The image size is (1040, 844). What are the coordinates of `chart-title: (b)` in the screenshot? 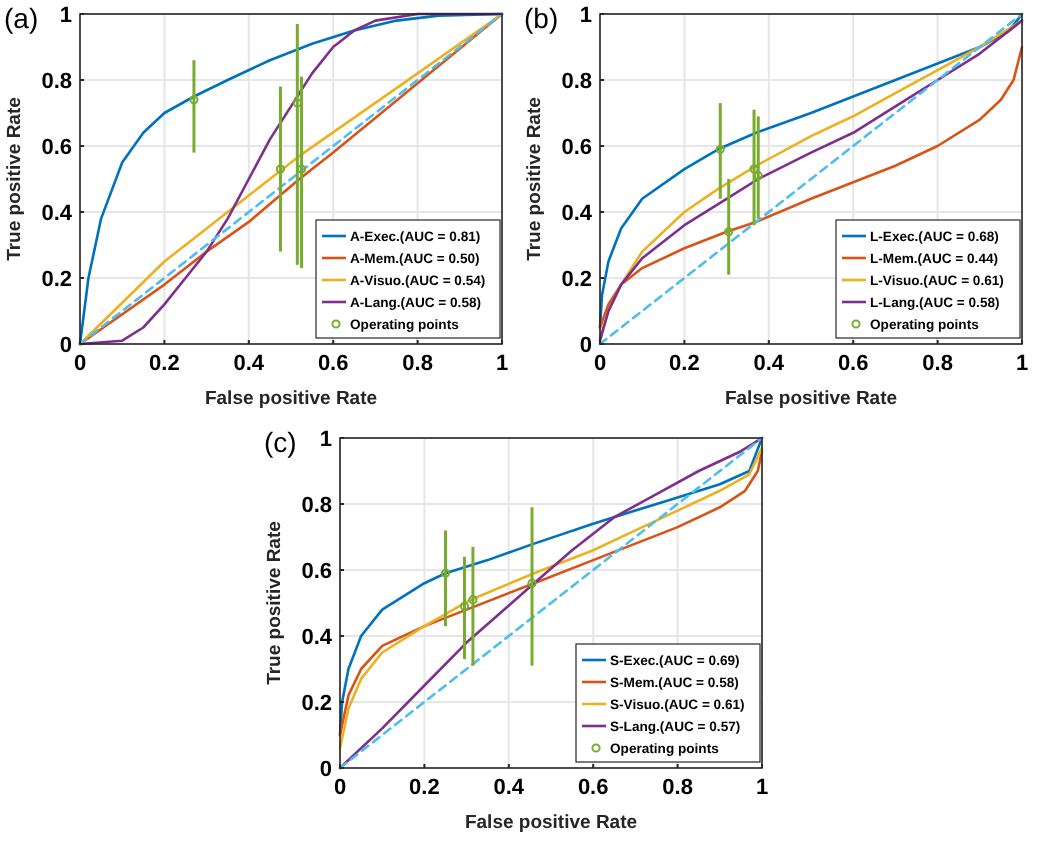 It's located at (541, 18).